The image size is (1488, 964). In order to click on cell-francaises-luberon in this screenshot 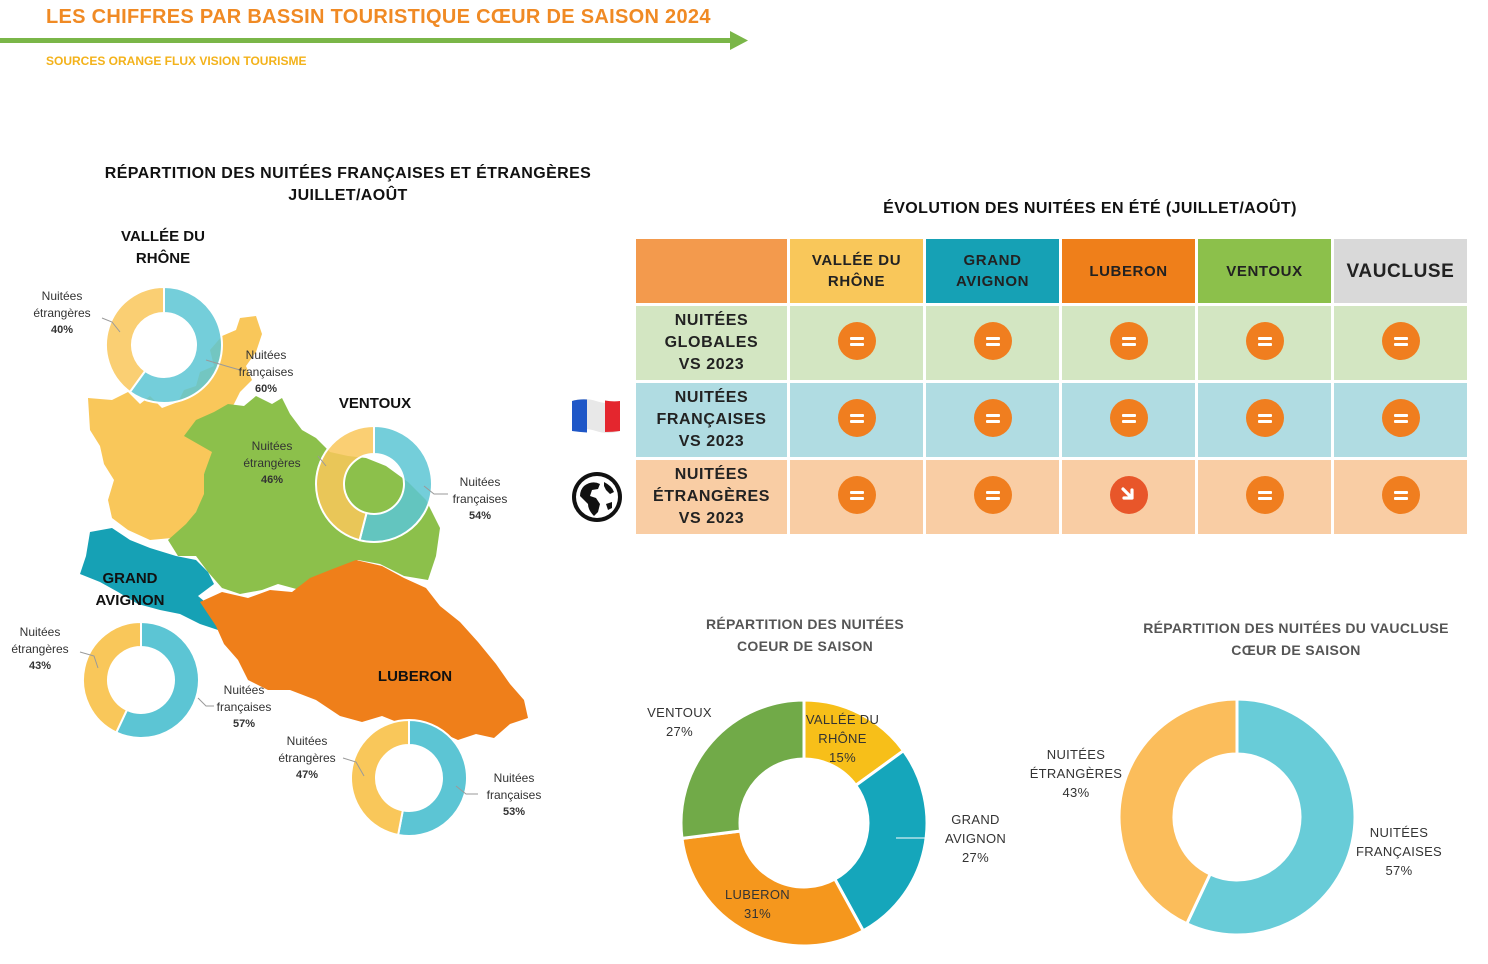, I will do `click(1128, 420)`.